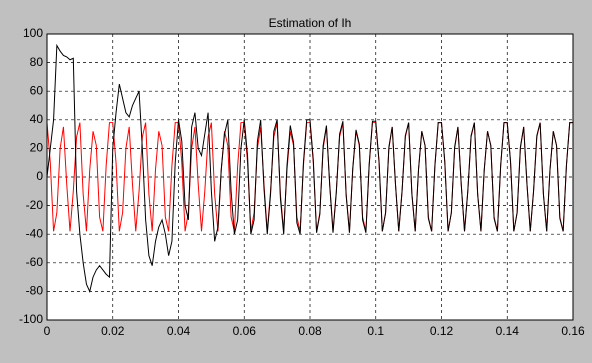 This screenshot has width=592, height=363. Describe the element at coordinates (508, 331) in the screenshot. I see `x-tick-label: 0.14` at that location.